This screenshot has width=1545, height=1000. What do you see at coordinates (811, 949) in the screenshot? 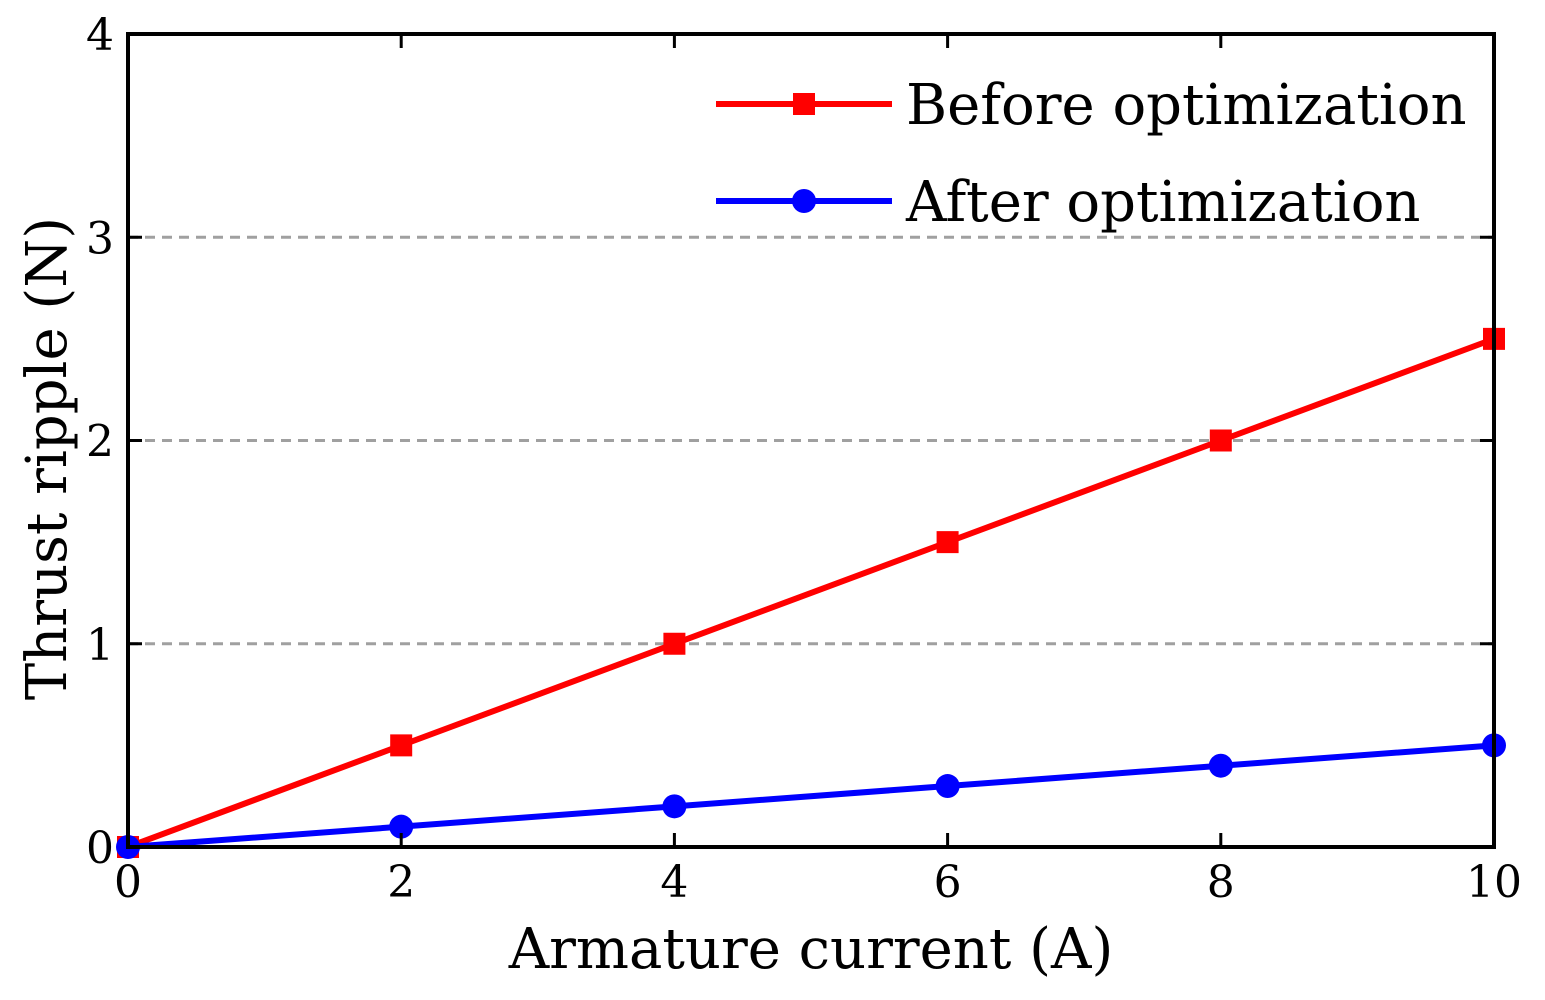
I see `x-axis-title: Armature current (A)` at bounding box center [811, 949].